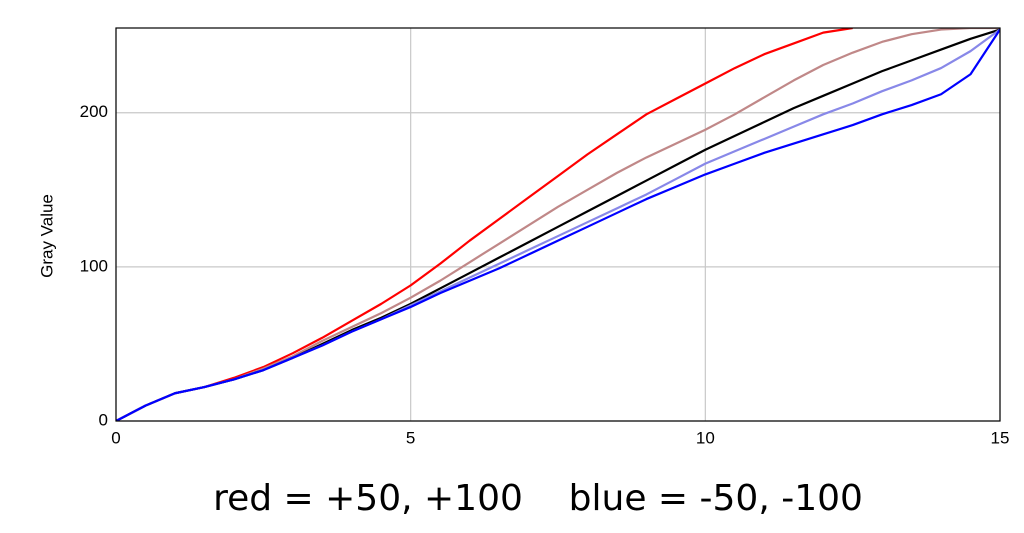 This screenshot has width=1024, height=533. Describe the element at coordinates (103, 419) in the screenshot. I see `y-tick-label: 0` at that location.